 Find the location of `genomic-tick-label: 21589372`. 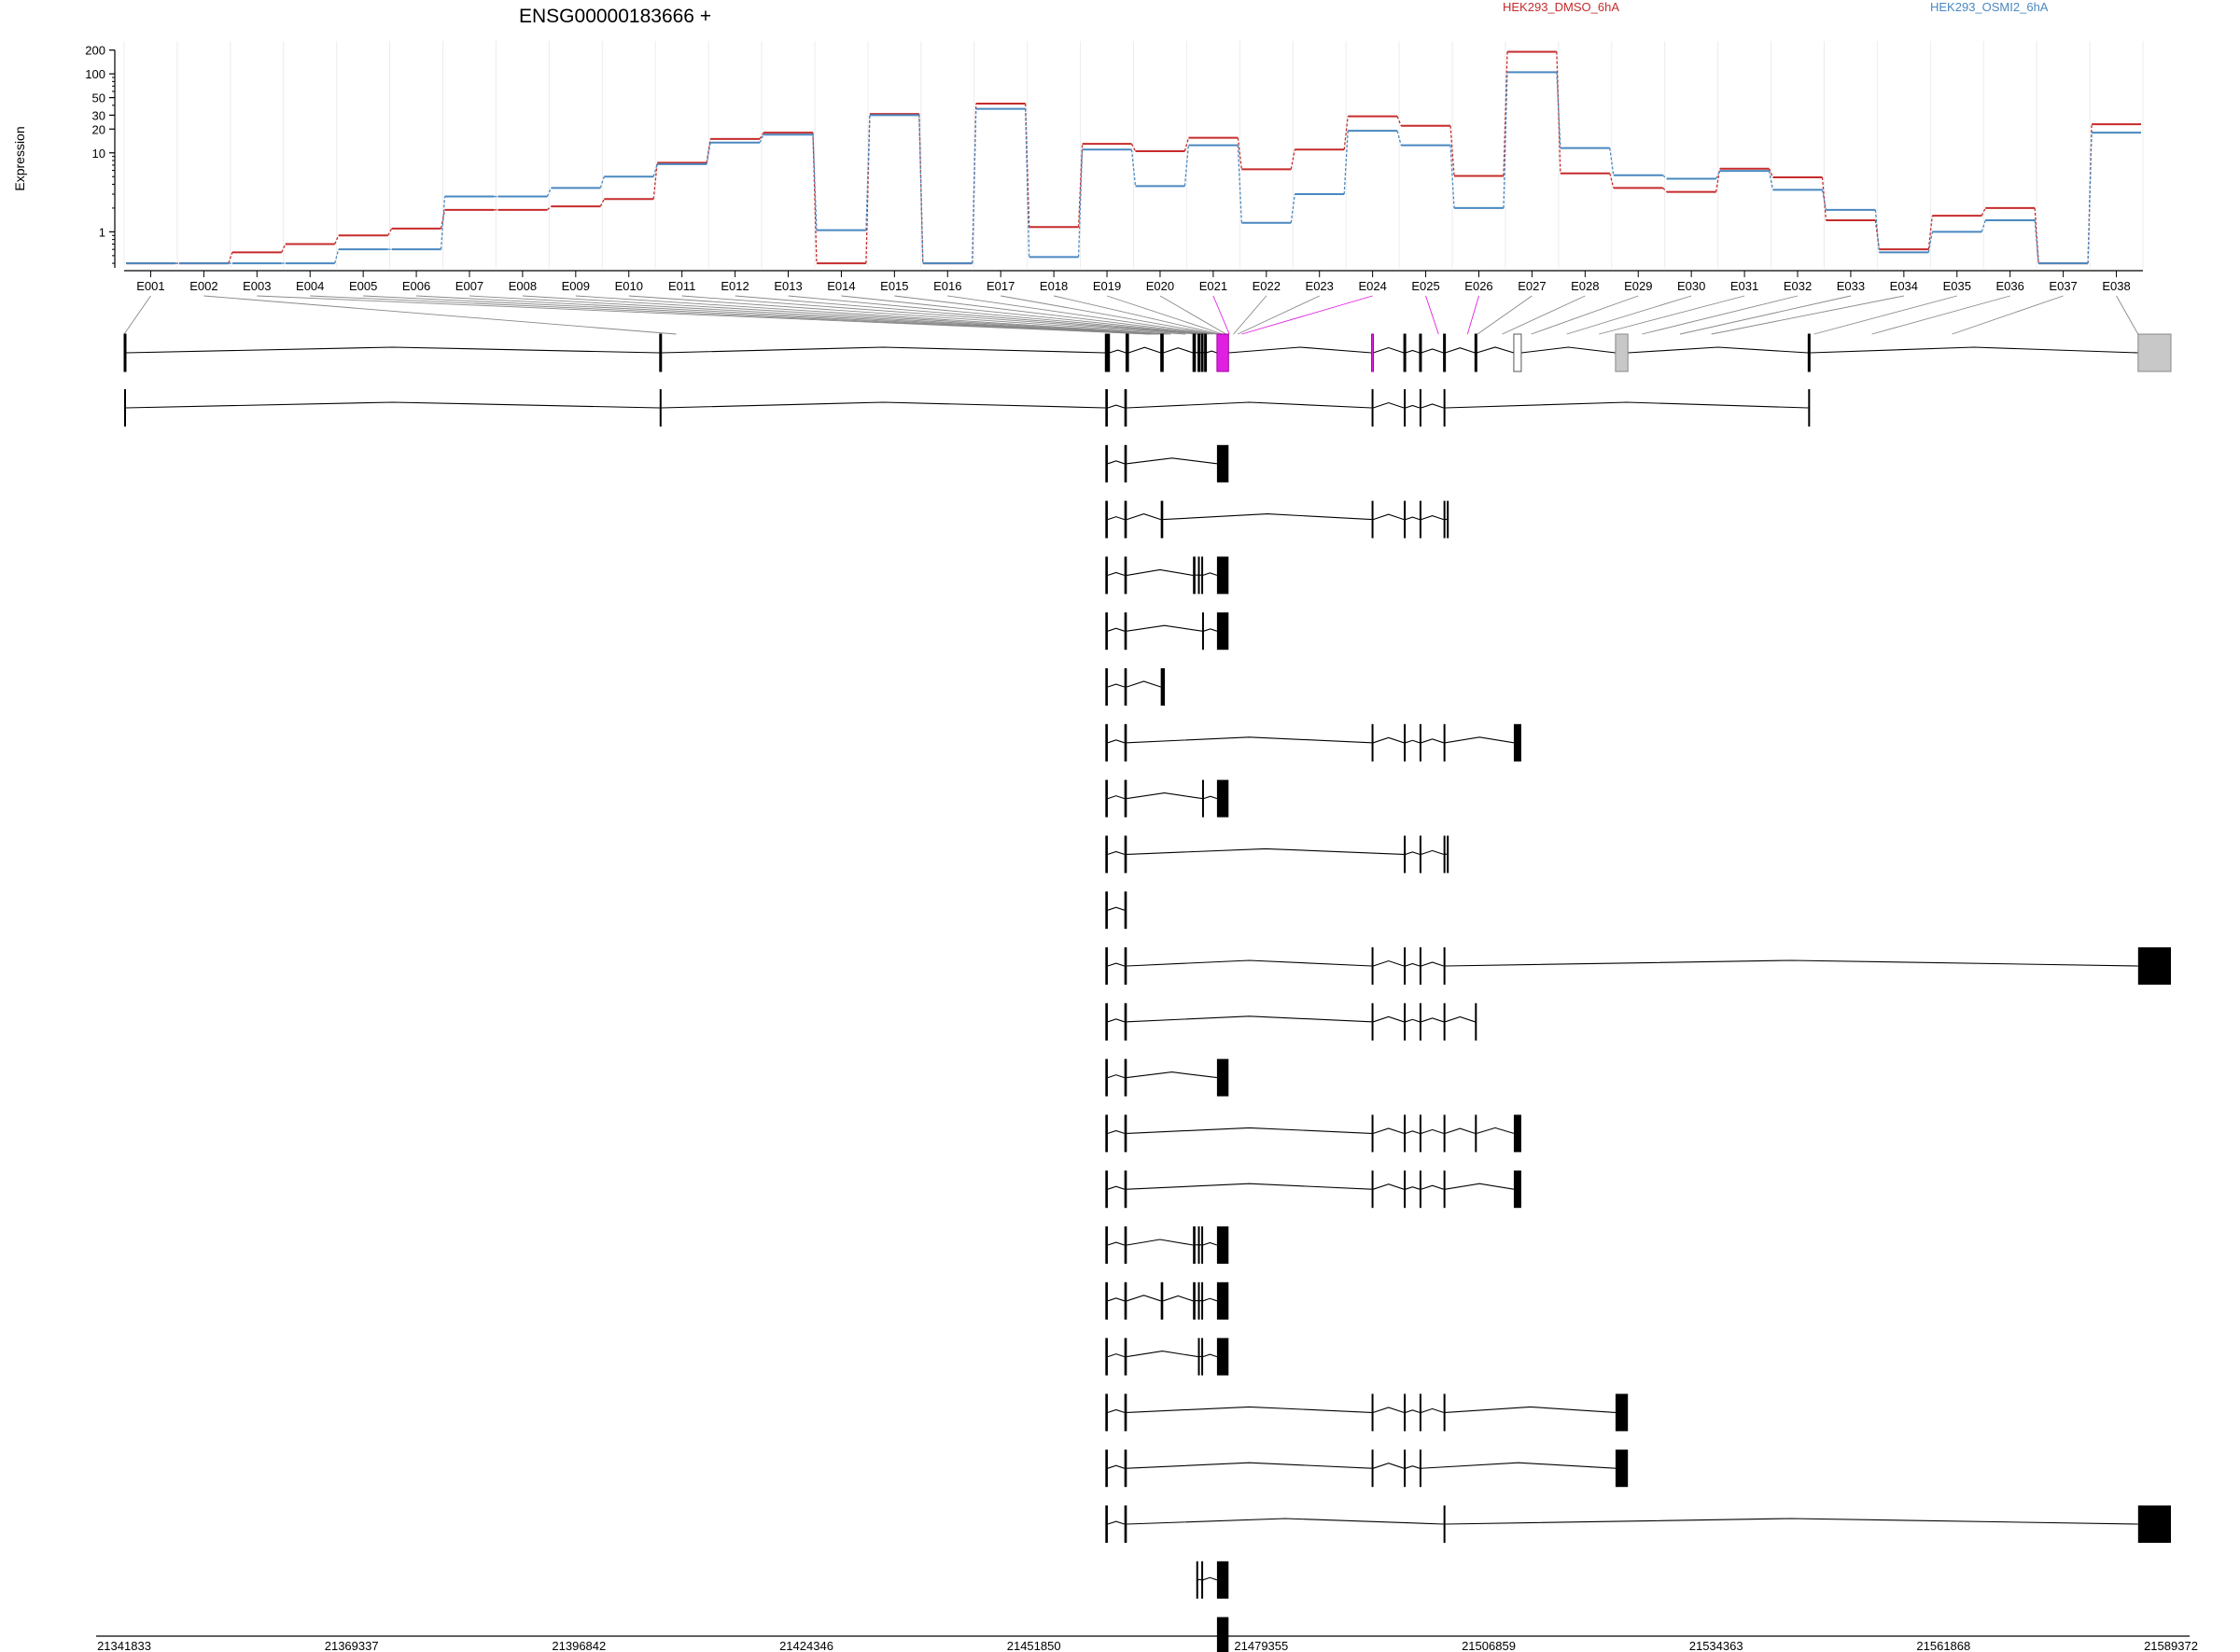

genomic-tick-label: 21589372 is located at coordinates (2171, 1645).